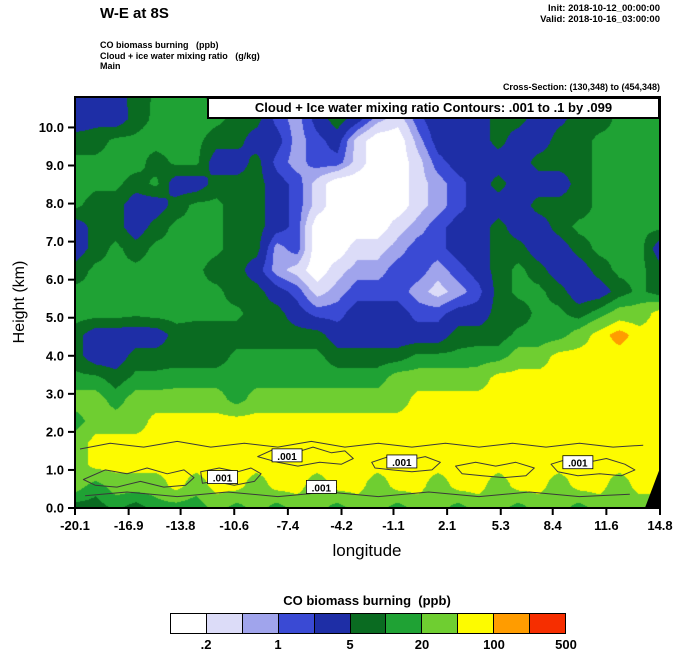  What do you see at coordinates (393, 525) in the screenshot?
I see `x-tick-label: -1.1` at bounding box center [393, 525].